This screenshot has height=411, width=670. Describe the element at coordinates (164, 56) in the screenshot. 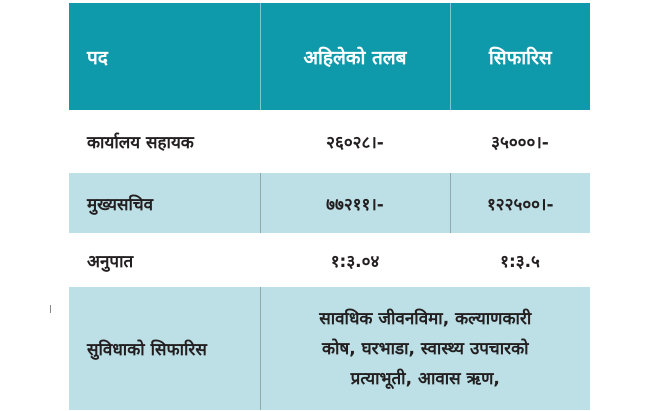

I see `header-post: पद` at that location.